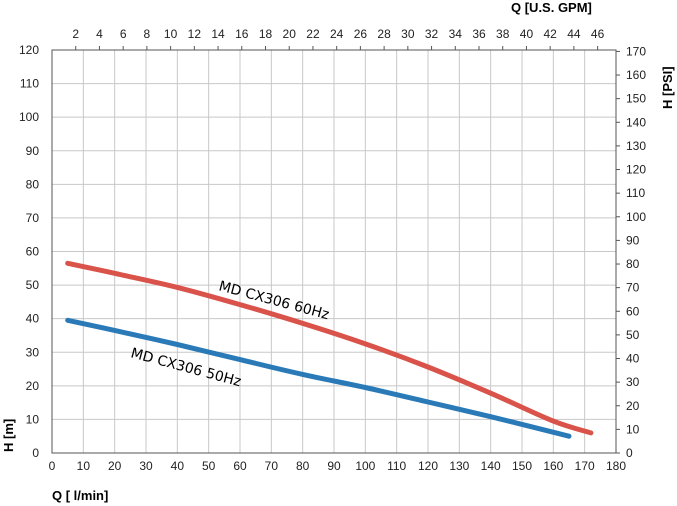 The height and width of the screenshot is (506, 677). Describe the element at coordinates (115, 466) in the screenshot. I see `x-tick-label-bottom: 20` at that location.